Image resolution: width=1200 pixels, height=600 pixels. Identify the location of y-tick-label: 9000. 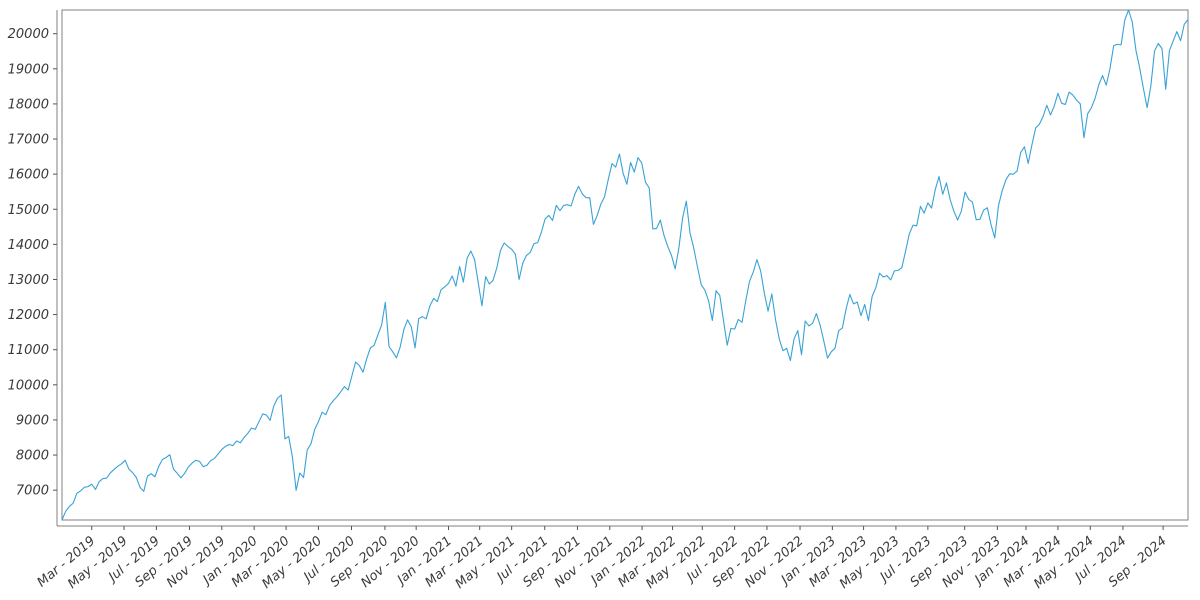
(32, 420).